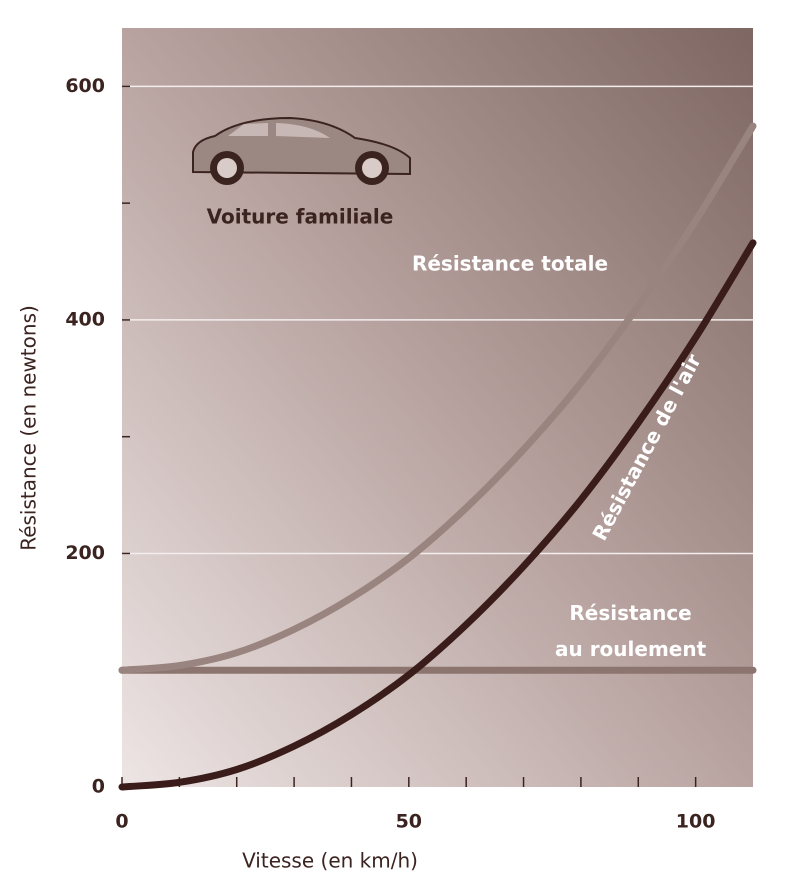 The width and height of the screenshot is (800, 895). I want to click on y-axis-label: Résistance (en newtons), so click(29, 428).